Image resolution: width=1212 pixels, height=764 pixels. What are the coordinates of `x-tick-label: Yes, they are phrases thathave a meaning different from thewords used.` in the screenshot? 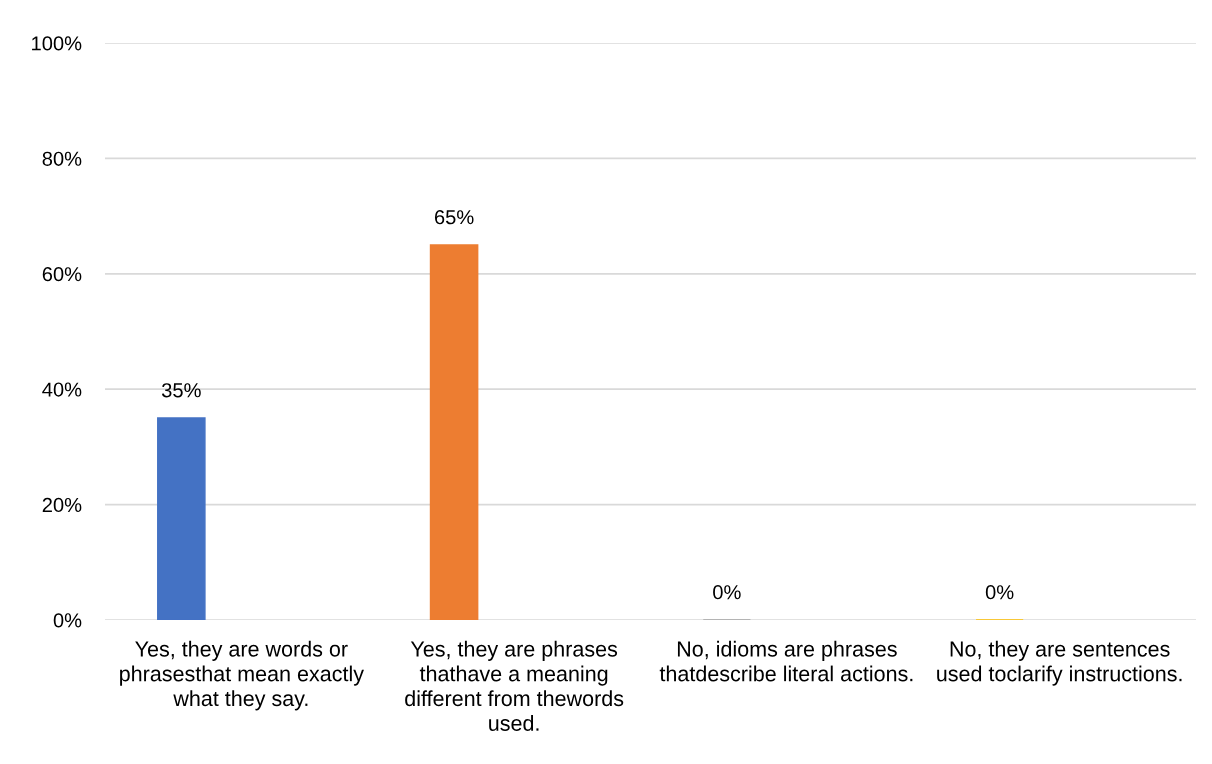 It's located at (514, 685).